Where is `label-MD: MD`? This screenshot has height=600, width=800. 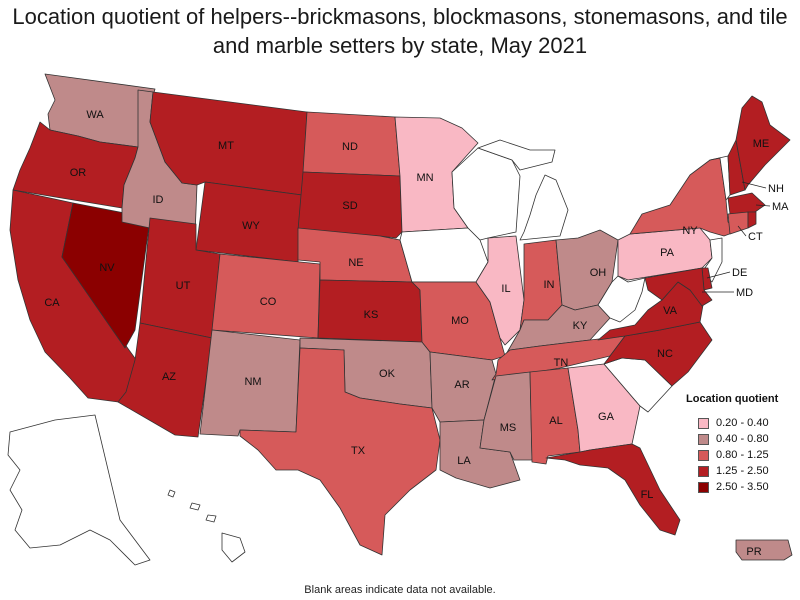
label-MD: MD is located at coordinates (744, 293).